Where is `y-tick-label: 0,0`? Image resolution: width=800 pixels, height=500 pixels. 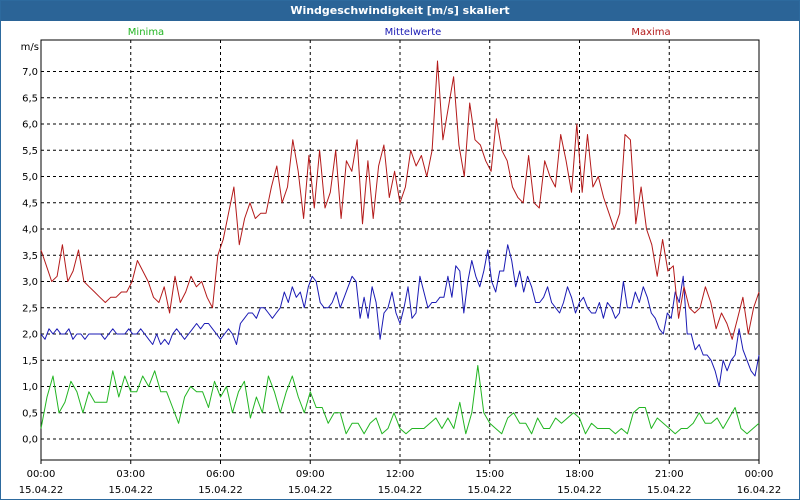 y-tick-label: 0,0 is located at coordinates (30, 440).